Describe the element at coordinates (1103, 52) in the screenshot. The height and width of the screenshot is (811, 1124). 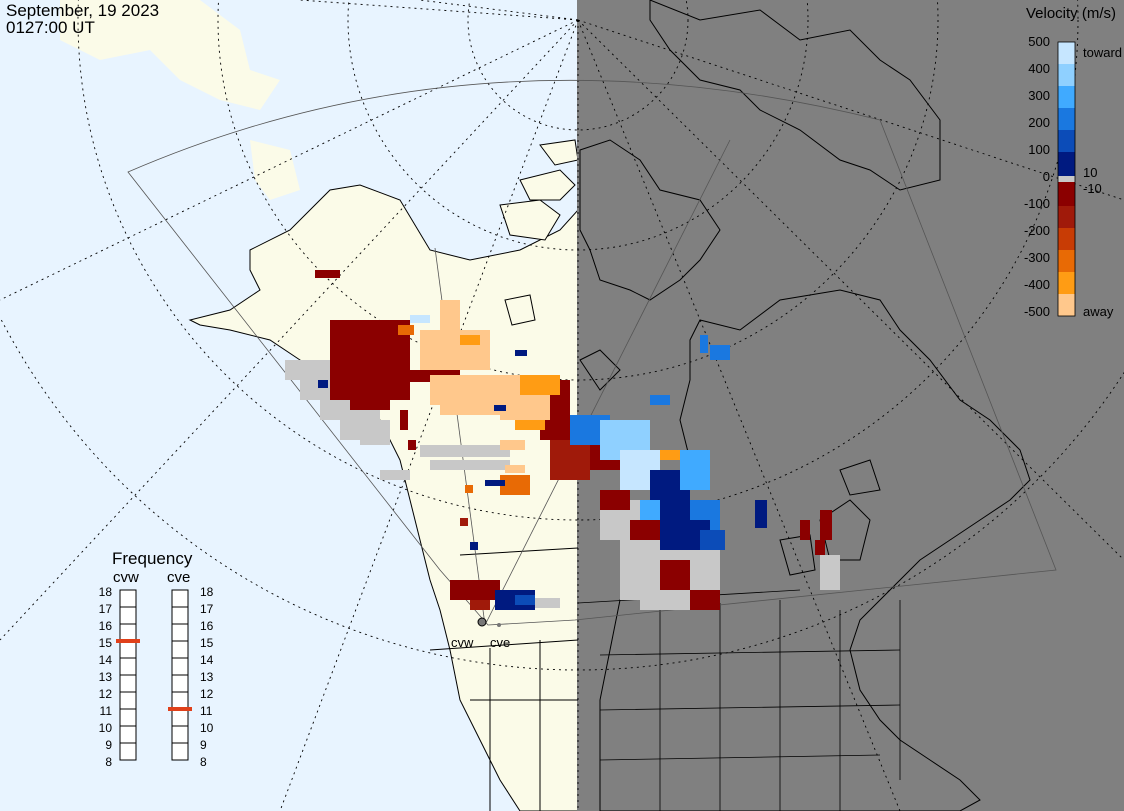
I see `toward-label: toward` at that location.